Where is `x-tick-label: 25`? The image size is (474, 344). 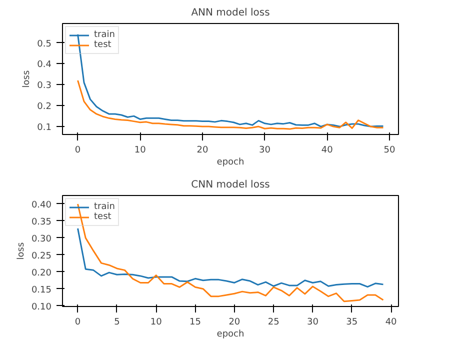
x-tick-label: 25 is located at coordinates (274, 323).